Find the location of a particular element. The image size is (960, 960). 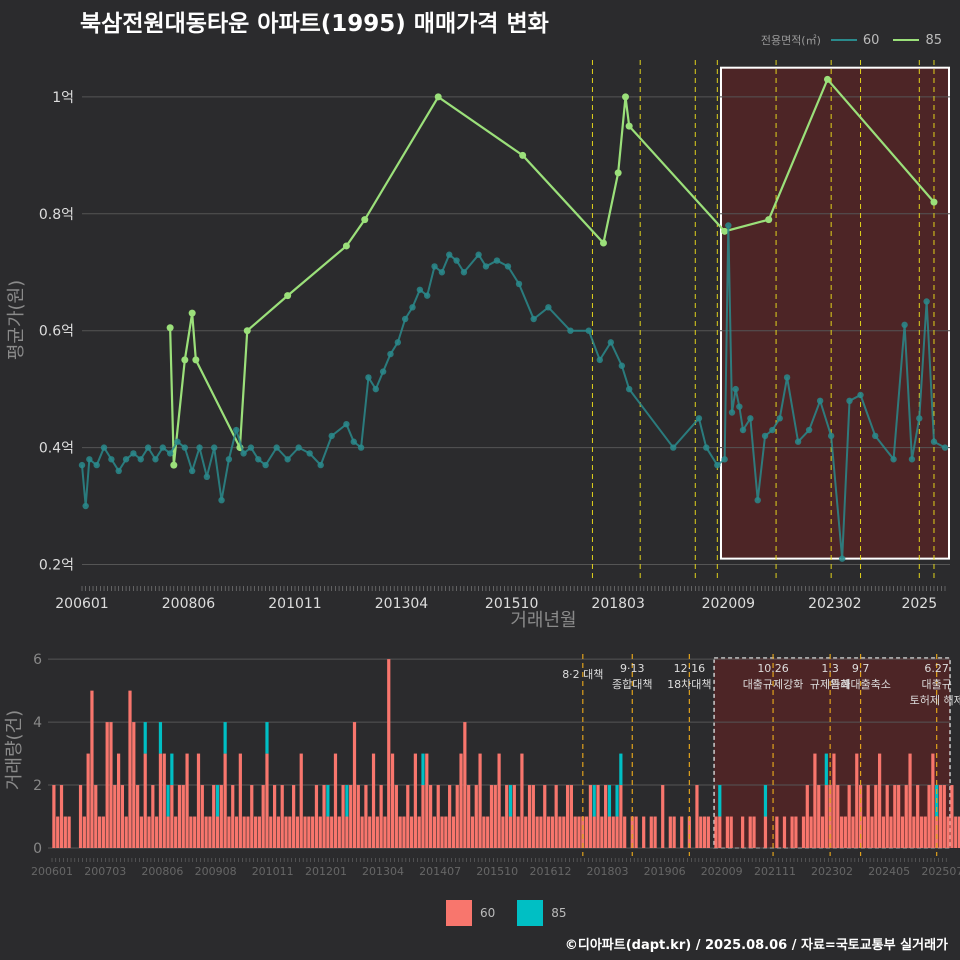

policy-annotation: 1.3 is located at coordinates (830, 668).